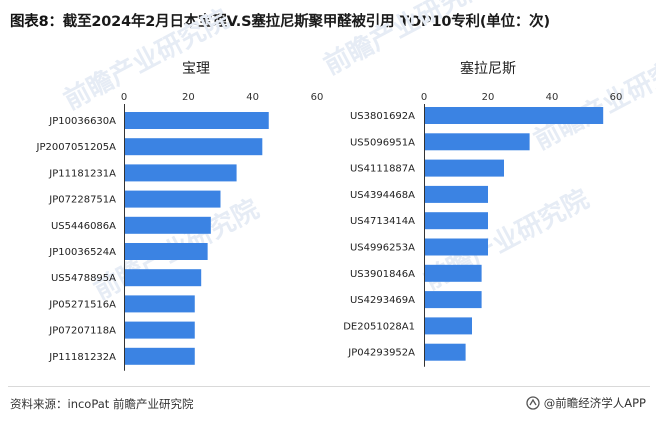 This screenshot has height=425, width=656. Describe the element at coordinates (82, 121) in the screenshot. I see `category-label: JP10036630A` at that location.